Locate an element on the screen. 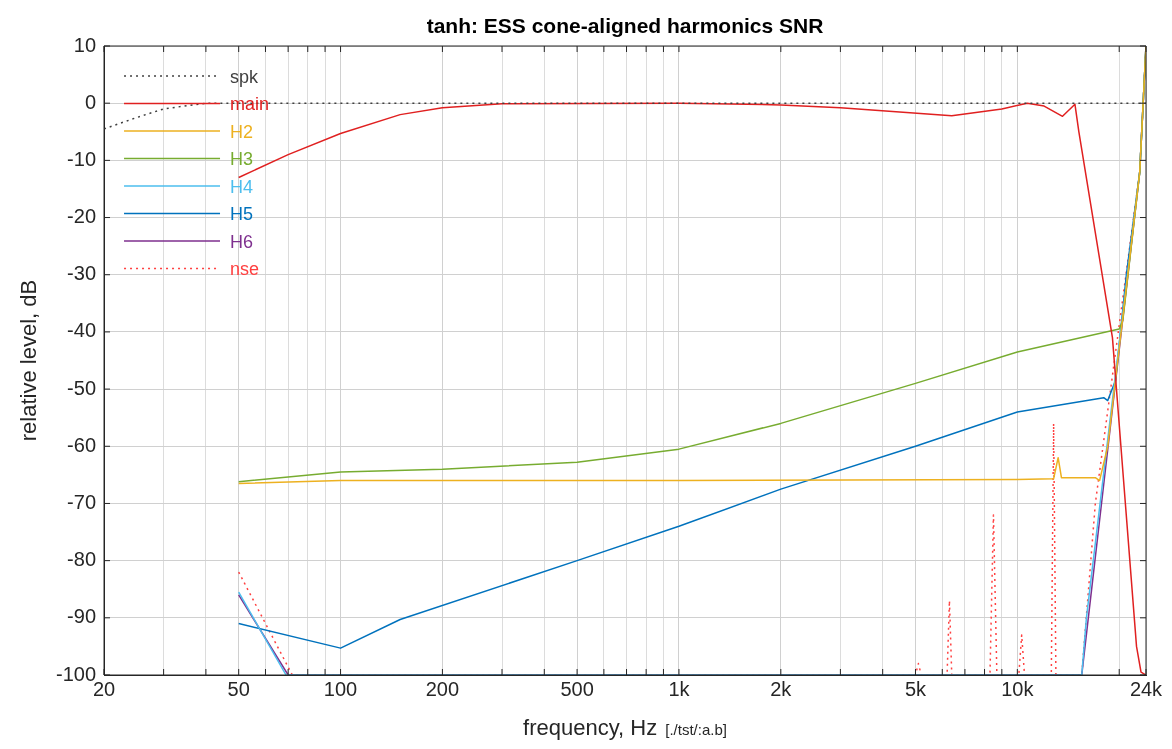  x-tick-label: 5k is located at coordinates (916, 688).